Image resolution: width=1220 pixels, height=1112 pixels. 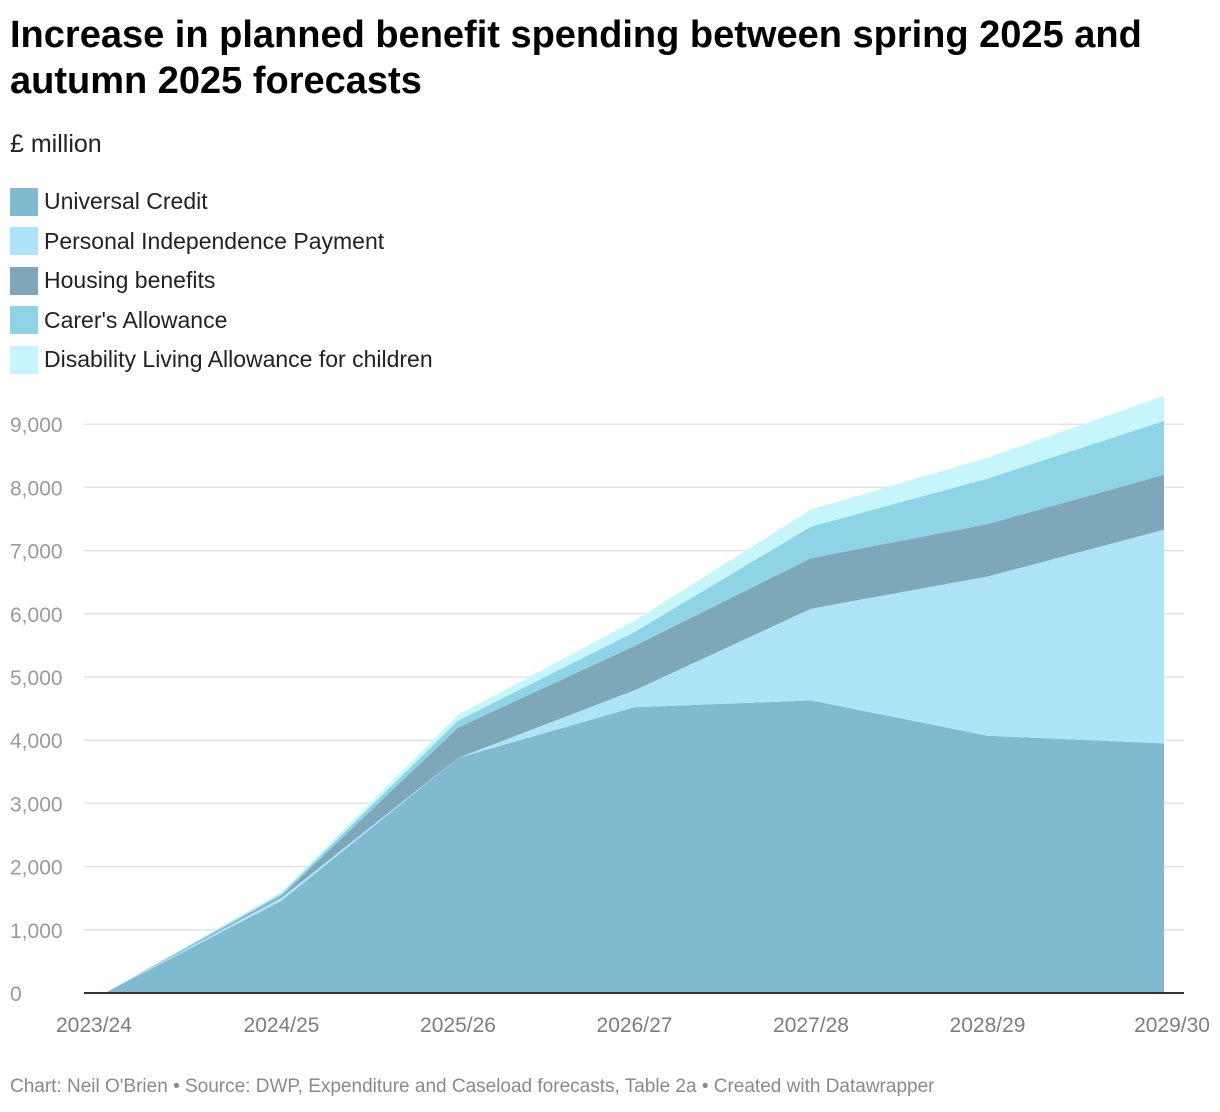 I want to click on x-tick-label: 2028/29, so click(x=988, y=1025).